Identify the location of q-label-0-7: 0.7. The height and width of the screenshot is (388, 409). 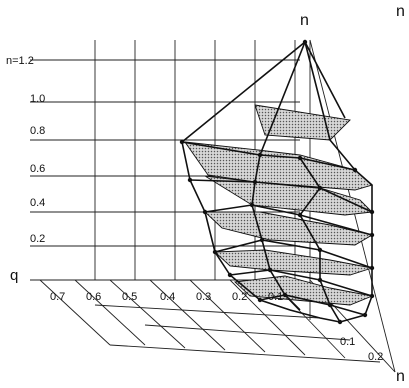
(57, 297).